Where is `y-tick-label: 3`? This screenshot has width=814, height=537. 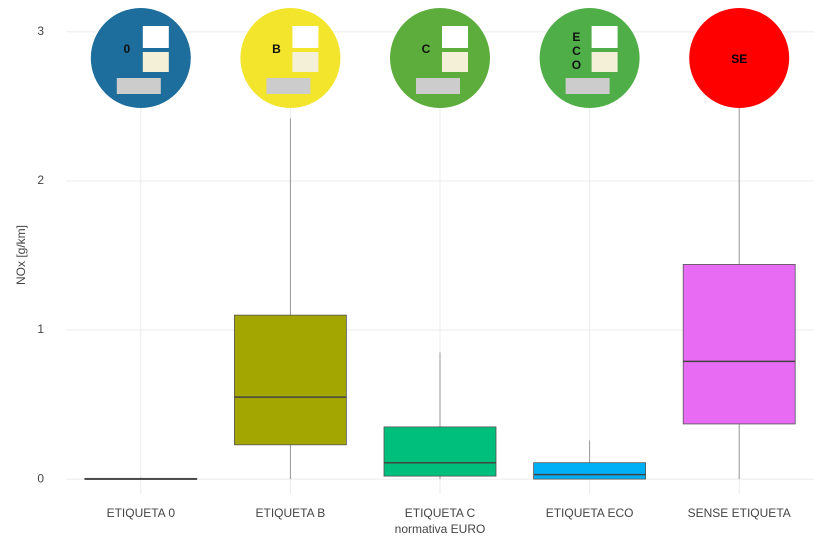
y-tick-label: 3 is located at coordinates (40, 31).